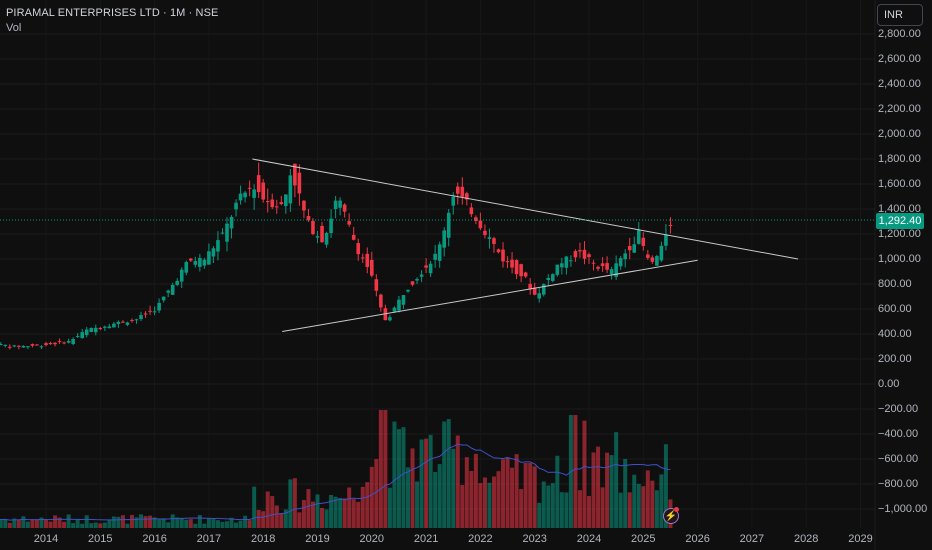 The width and height of the screenshot is (932, 550). What do you see at coordinates (860, 539) in the screenshot?
I see `time-tick-label: 2029` at bounding box center [860, 539].